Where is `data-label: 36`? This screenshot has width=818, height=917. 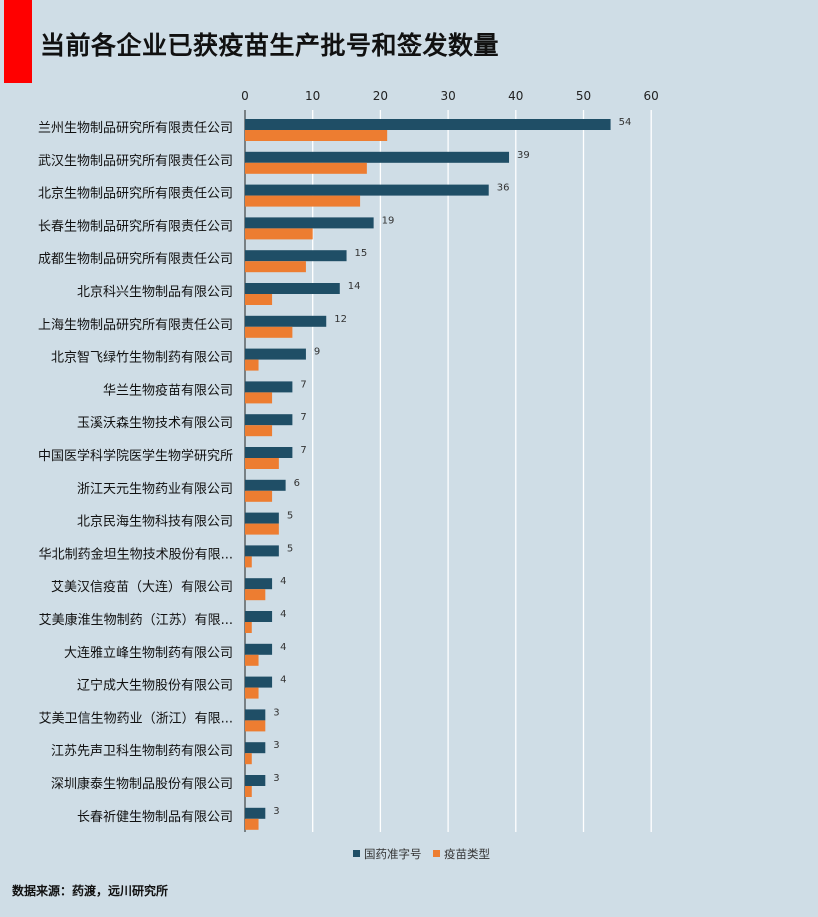
data-label: 36 is located at coordinates (503, 188).